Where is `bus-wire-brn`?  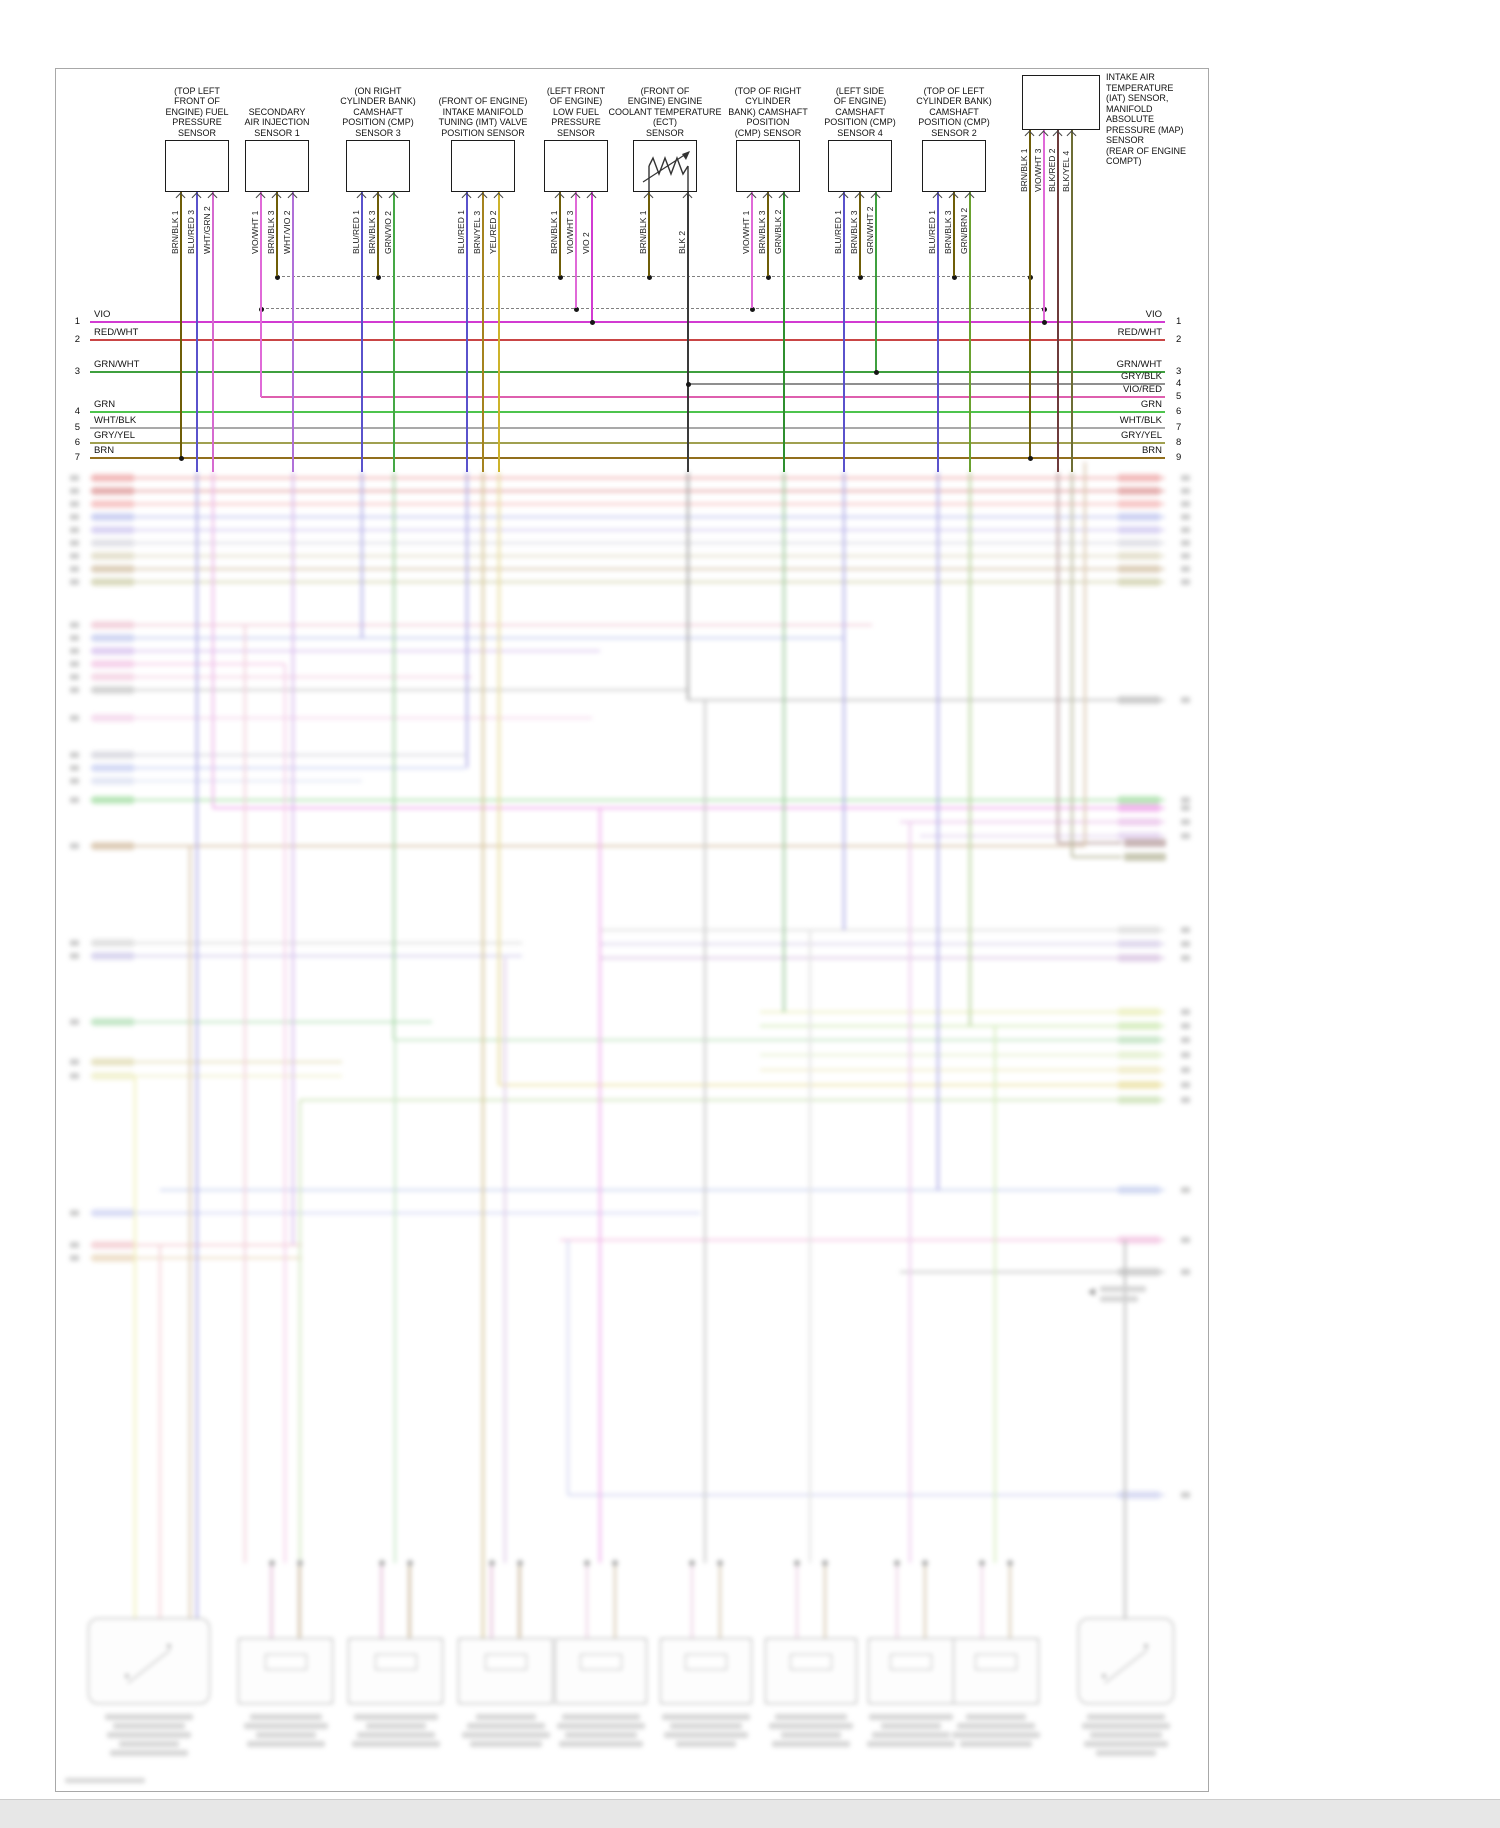
bus-wire-brn is located at coordinates (627, 458).